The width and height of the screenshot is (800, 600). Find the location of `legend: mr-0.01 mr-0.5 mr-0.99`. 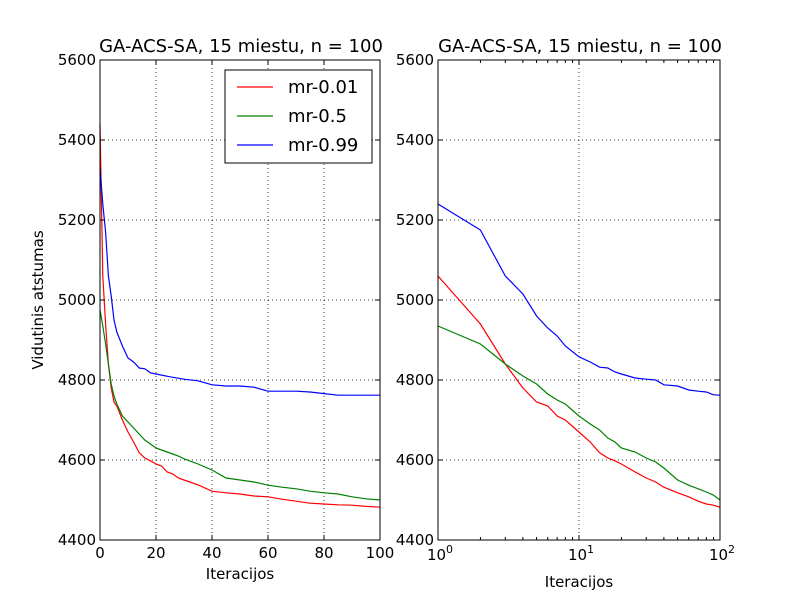

legend: mr-0.01 mr-0.5 mr-0.99 is located at coordinates (298, 116).